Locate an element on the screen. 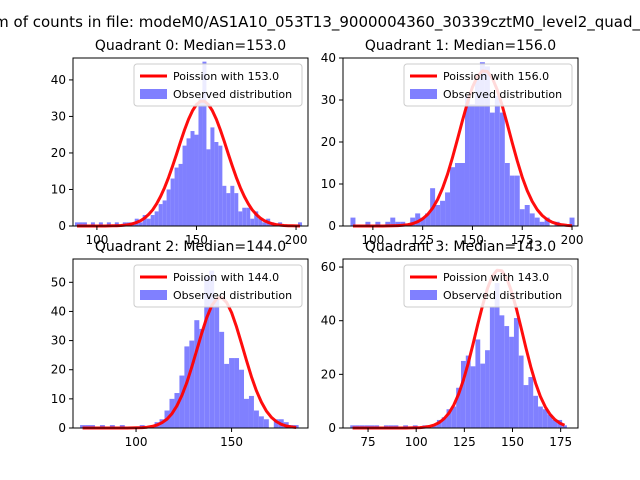 The width and height of the screenshot is (640, 480). legend: Poission with 153.0 Observed distribution is located at coordinates (218, 85).